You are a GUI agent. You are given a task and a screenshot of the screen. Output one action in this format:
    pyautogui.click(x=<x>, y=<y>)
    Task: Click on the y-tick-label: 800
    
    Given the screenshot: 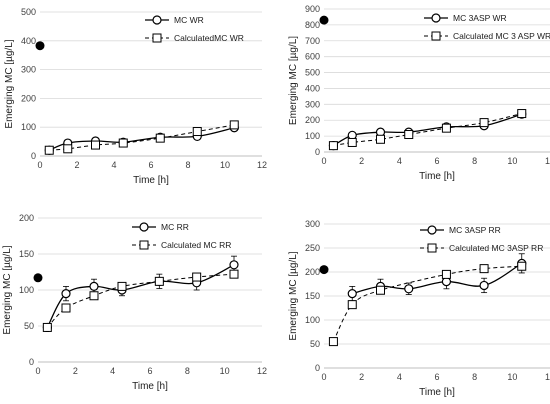 What is the action you would take?
    pyautogui.click(x=312, y=25)
    